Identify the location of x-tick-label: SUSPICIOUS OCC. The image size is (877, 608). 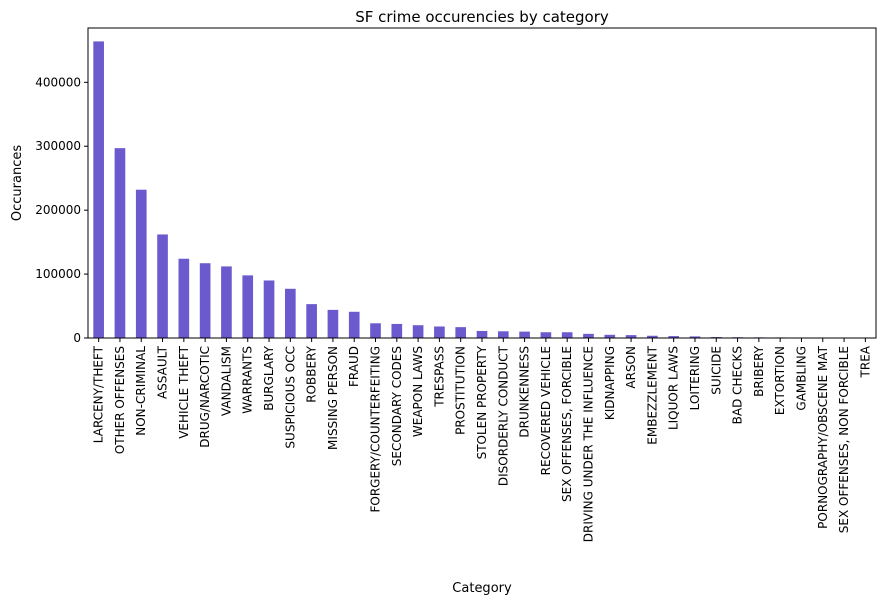
(290, 397).